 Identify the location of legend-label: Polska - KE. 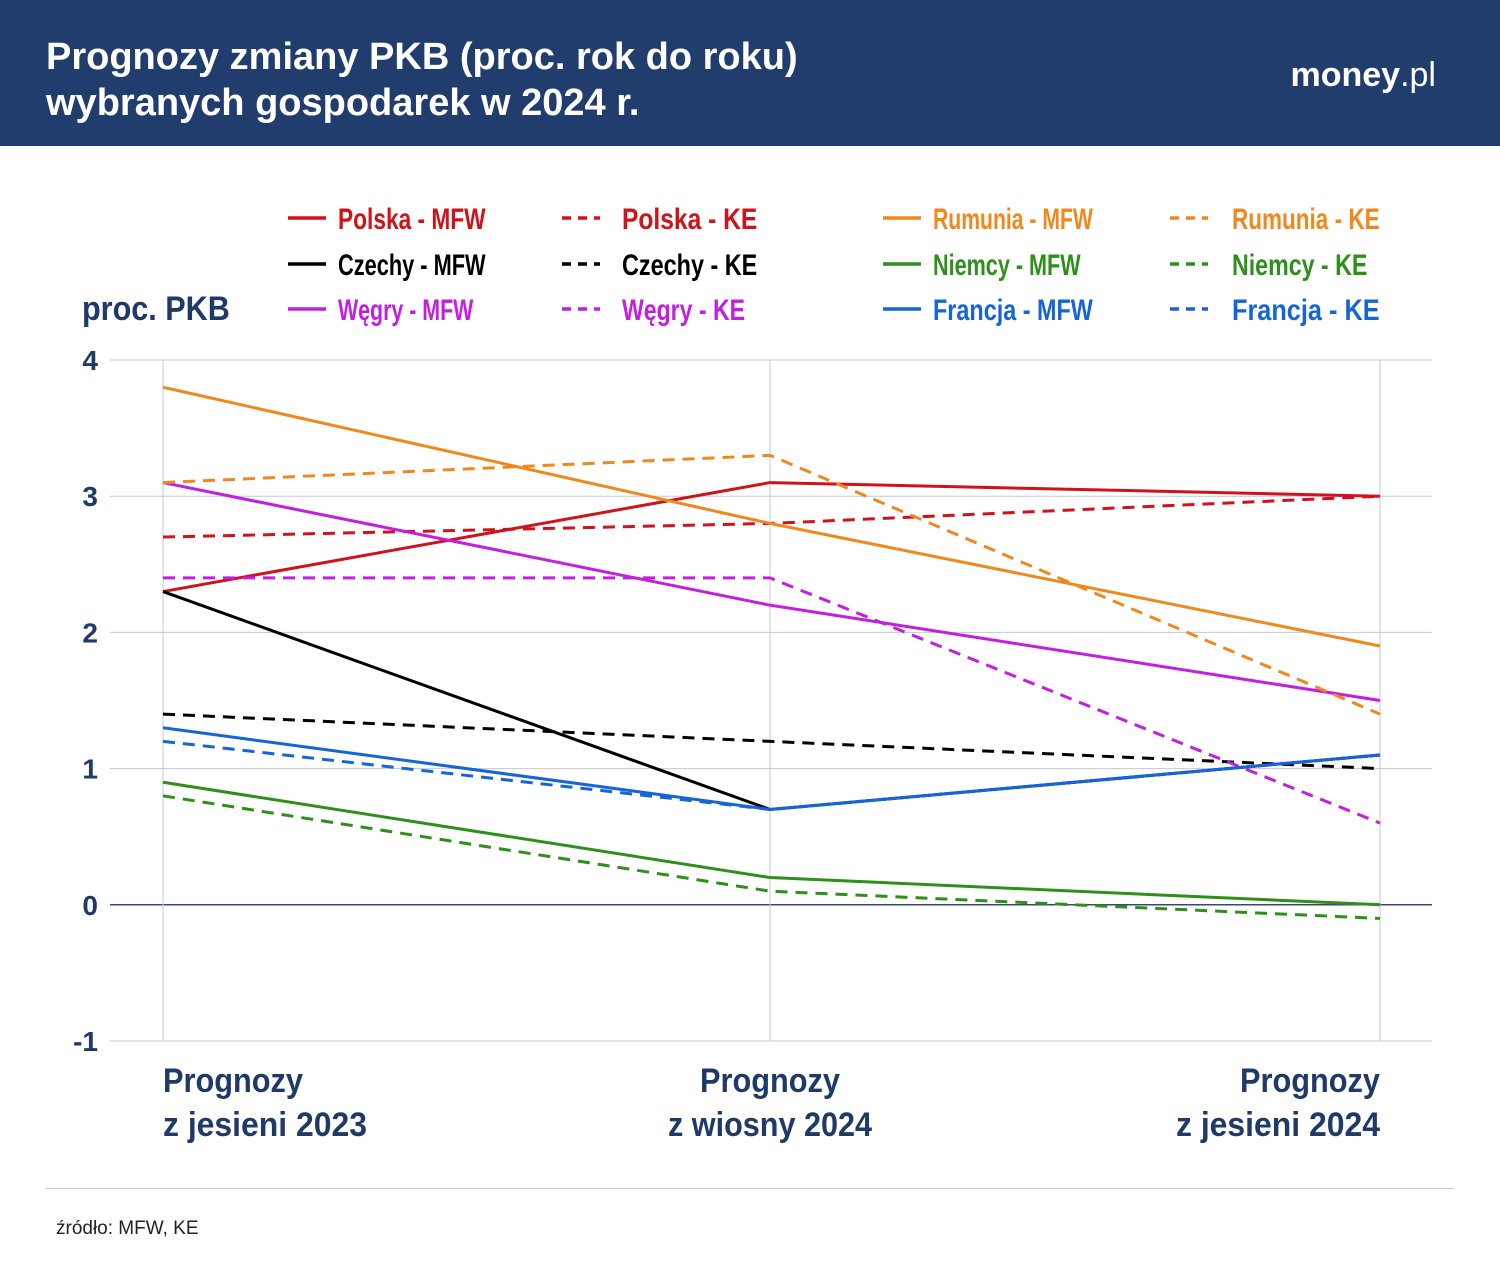
(689, 219).